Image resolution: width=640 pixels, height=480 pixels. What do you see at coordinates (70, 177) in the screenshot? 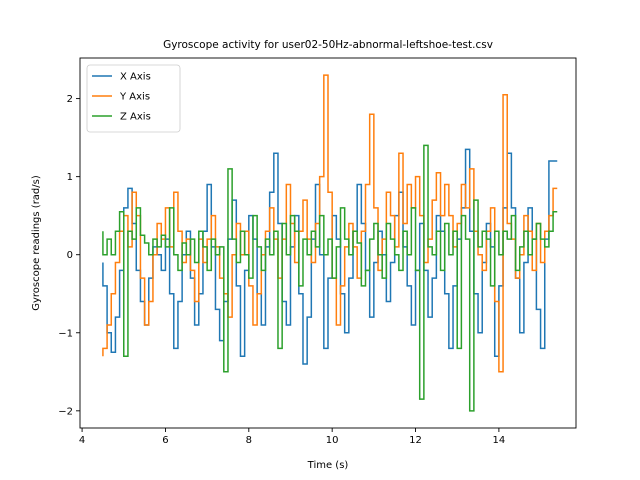
I see `y-tick-label: 1` at bounding box center [70, 177].